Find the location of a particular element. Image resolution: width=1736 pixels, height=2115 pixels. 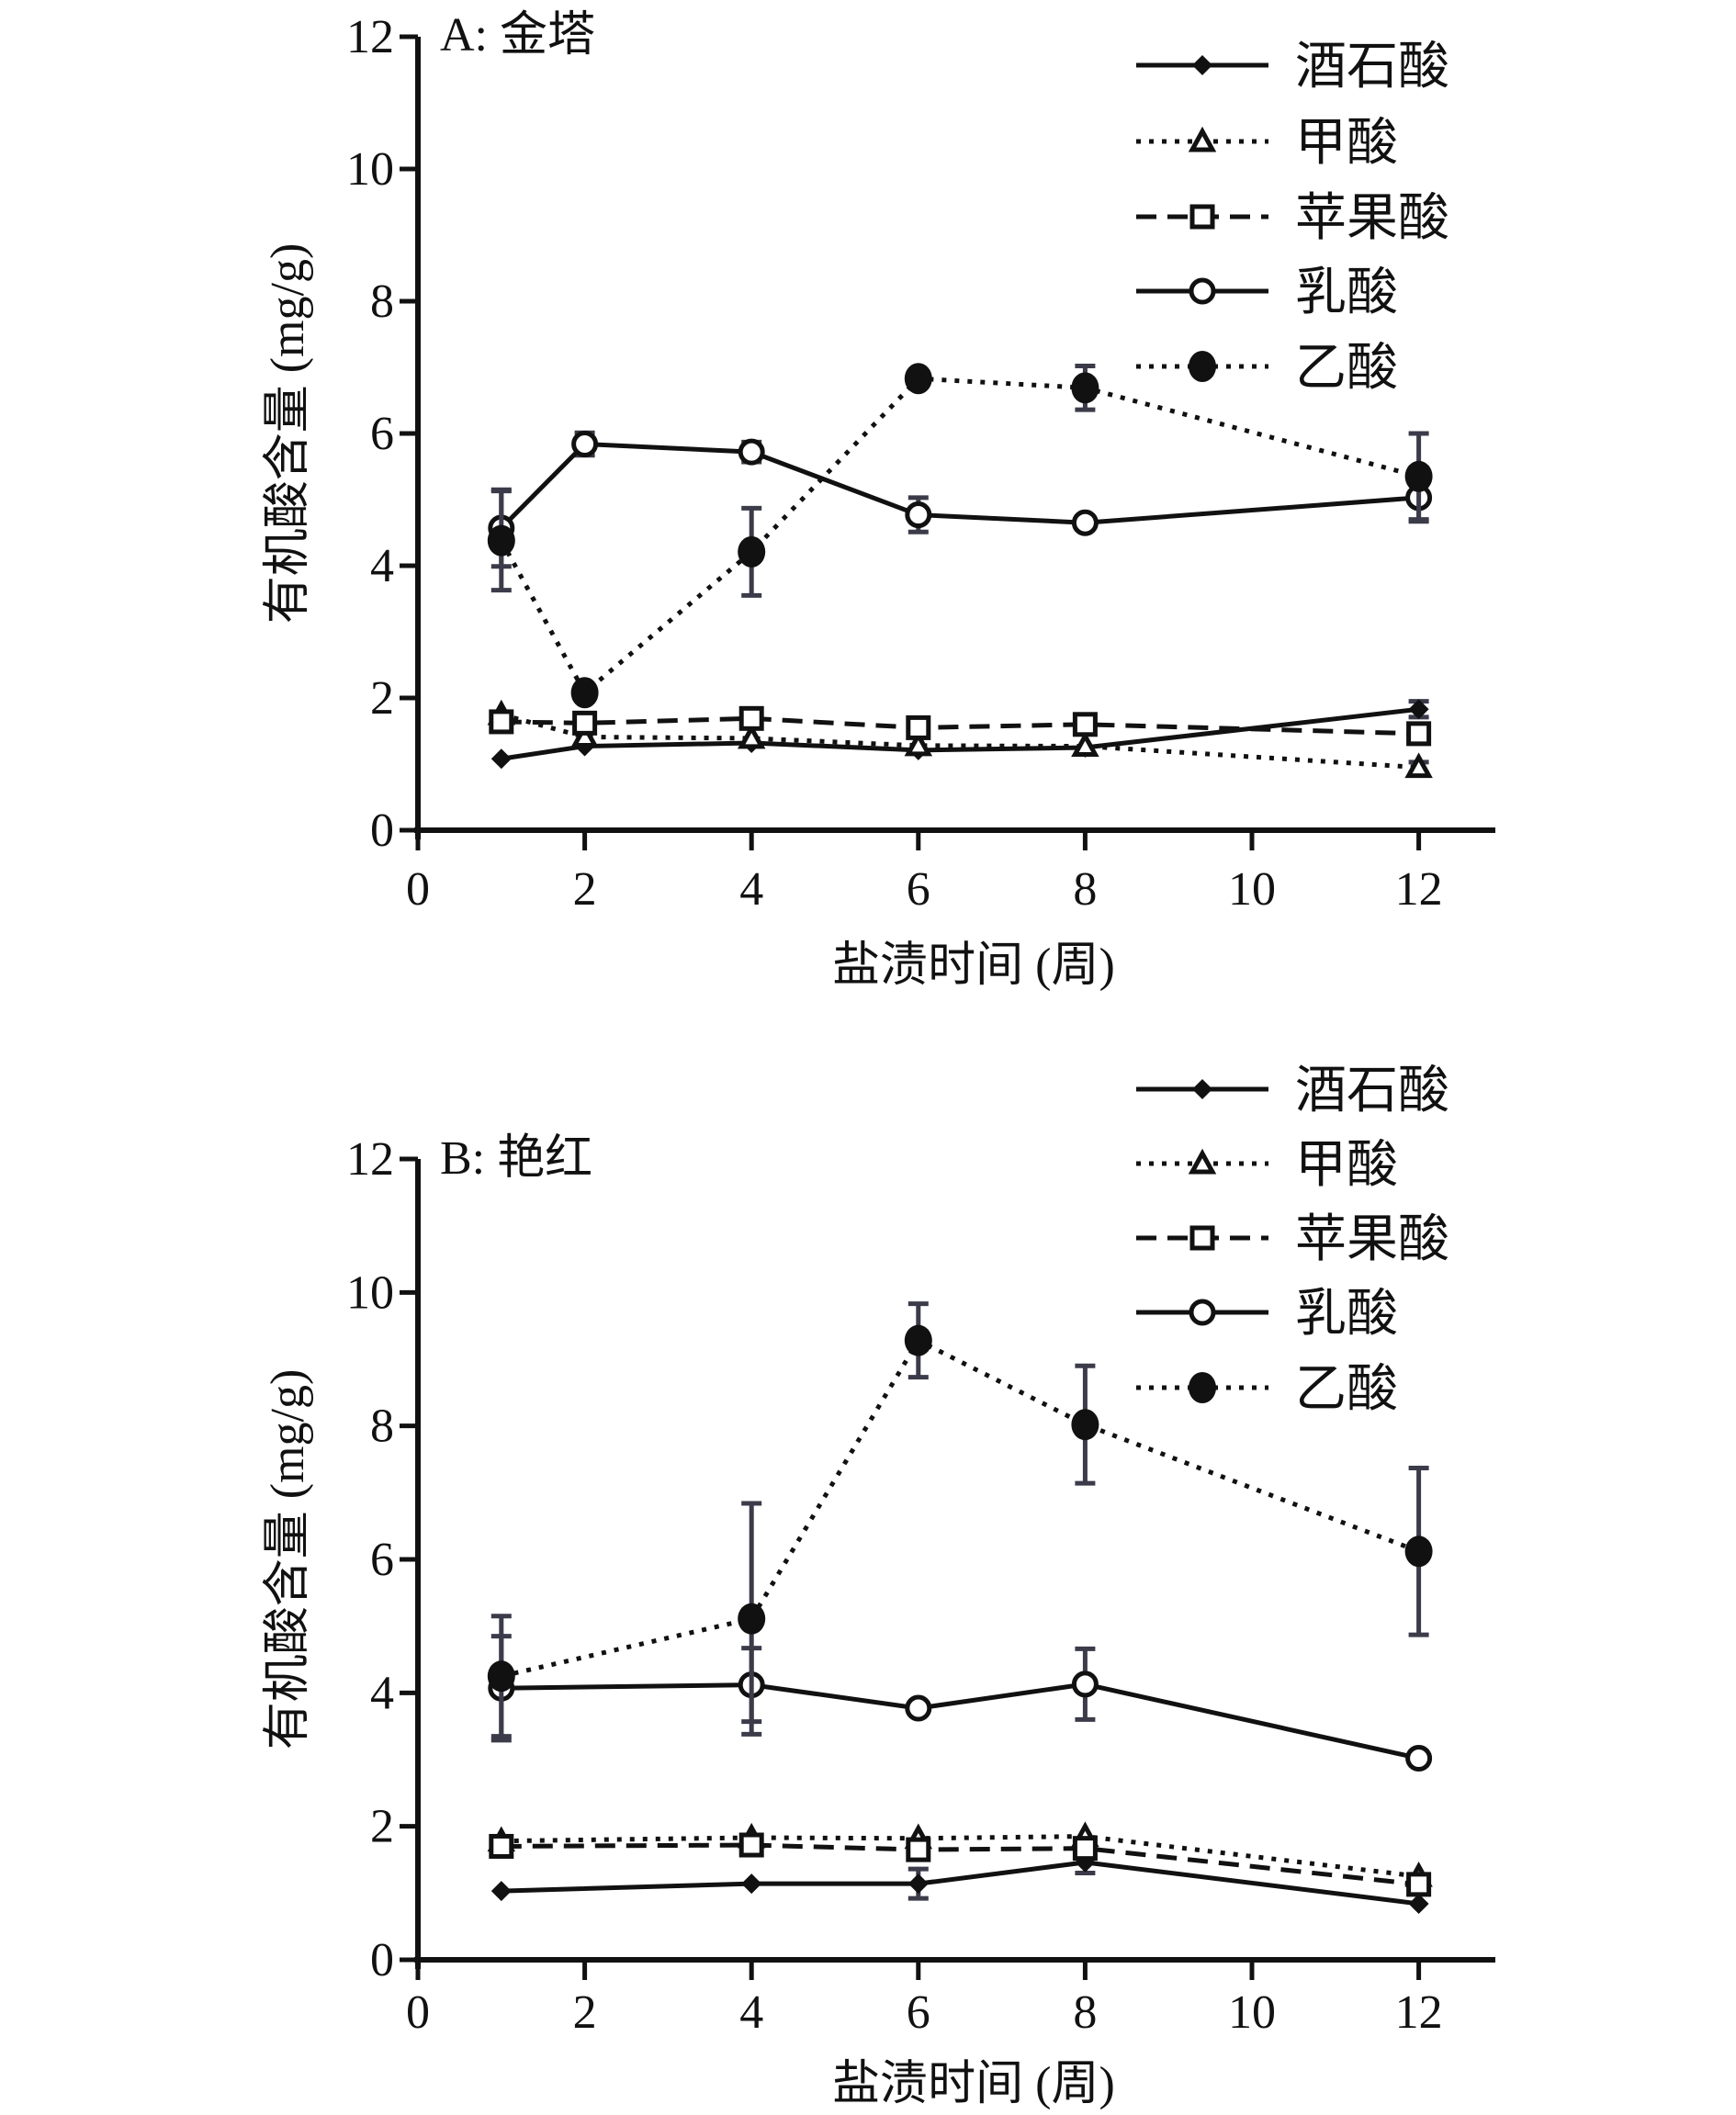

panel-title: A: 金塔 is located at coordinates (517, 35).